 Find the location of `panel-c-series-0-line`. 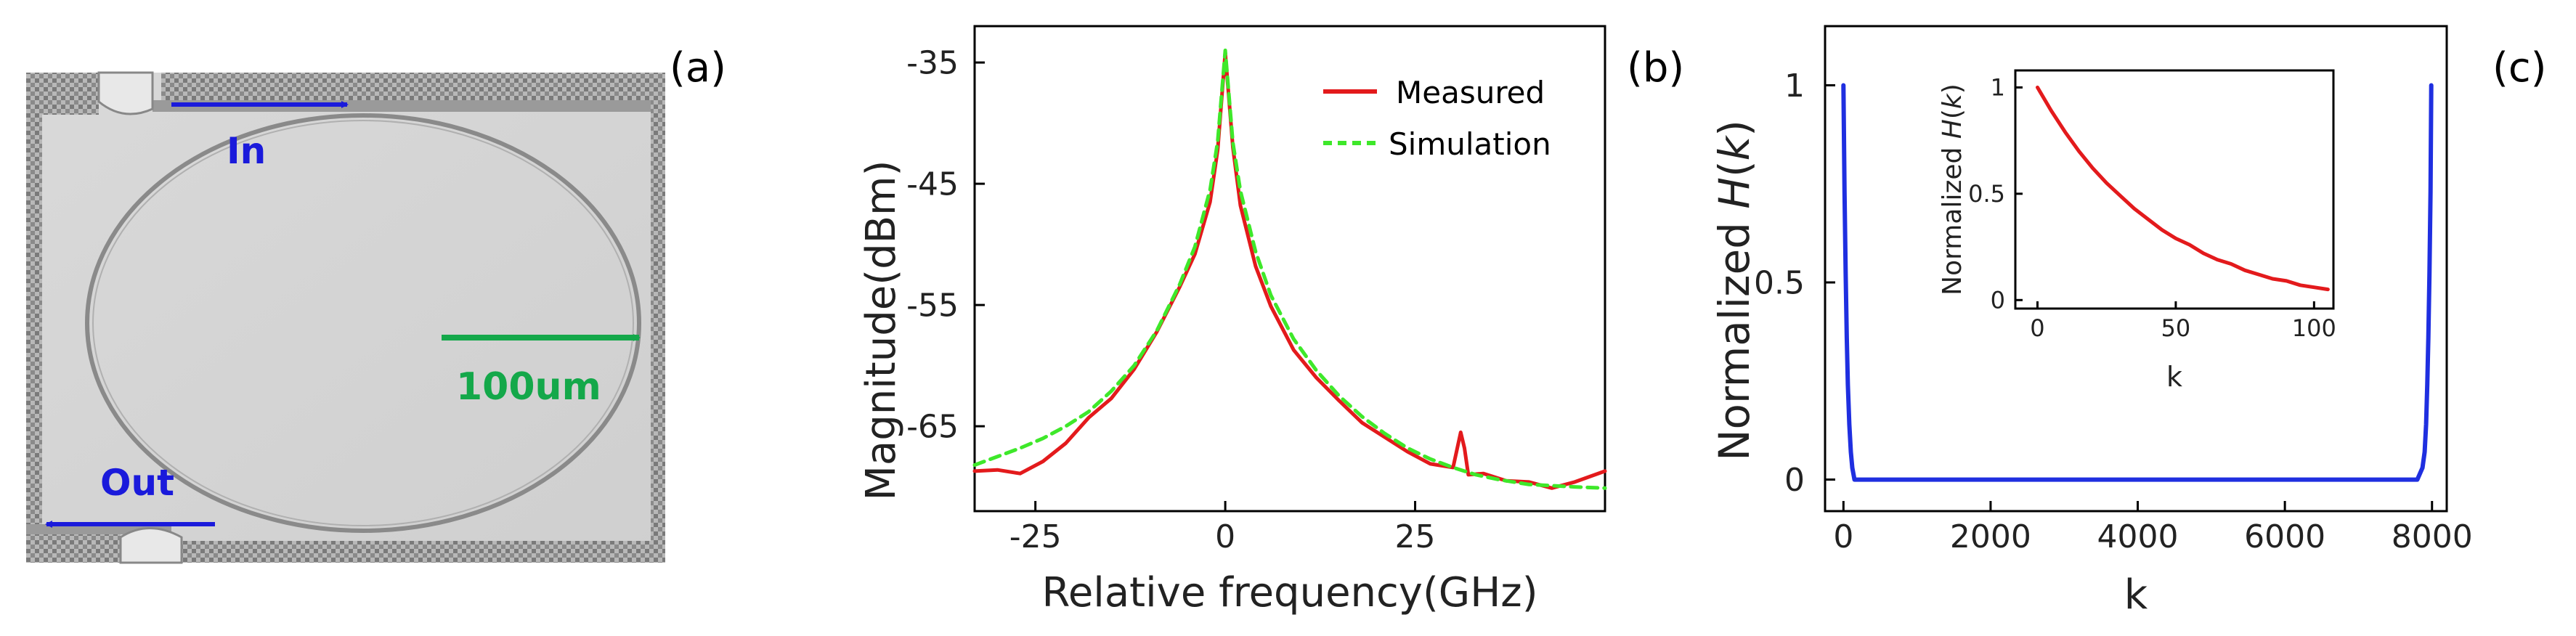

panel-c-series-0-line is located at coordinates (2137, 282).